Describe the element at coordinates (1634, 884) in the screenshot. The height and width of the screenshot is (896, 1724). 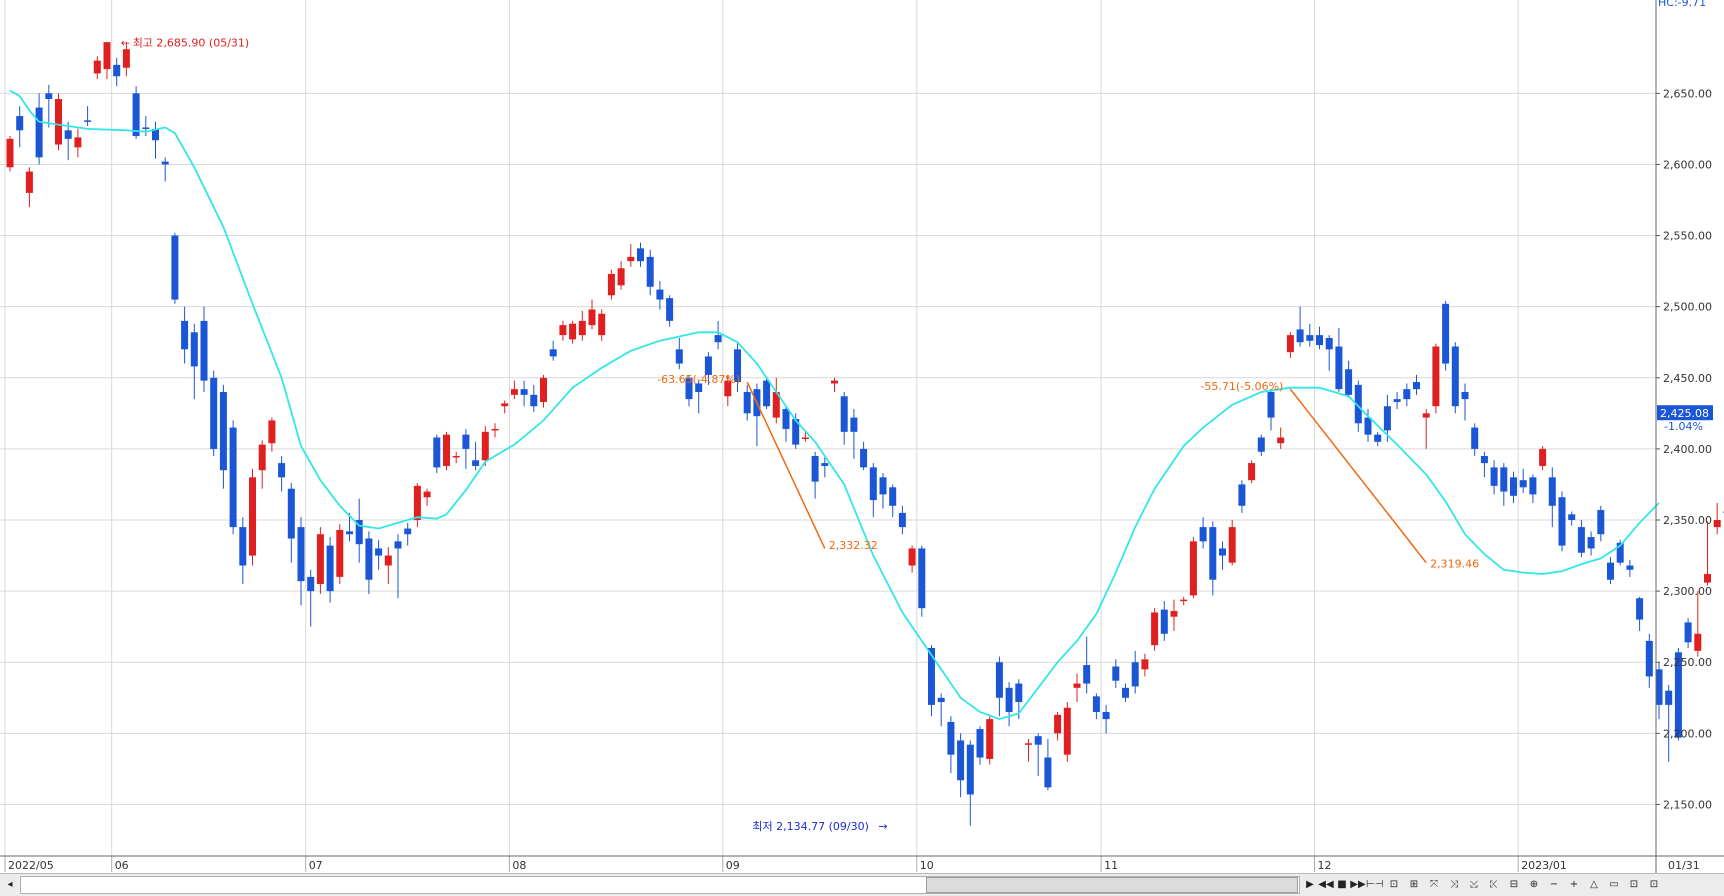
I see `screen-1-icon: ⊡` at that location.